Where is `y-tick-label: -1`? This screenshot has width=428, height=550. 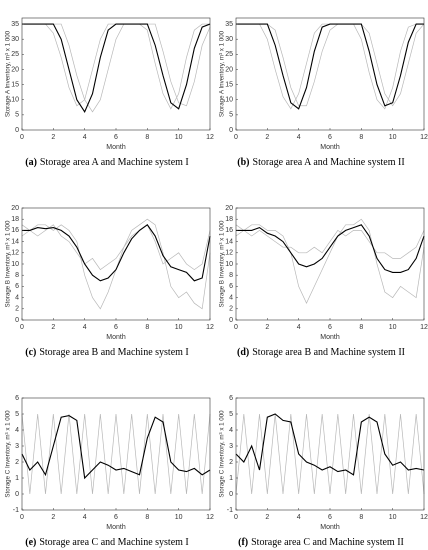
y-tick-label: -1 is located at coordinates (230, 510).